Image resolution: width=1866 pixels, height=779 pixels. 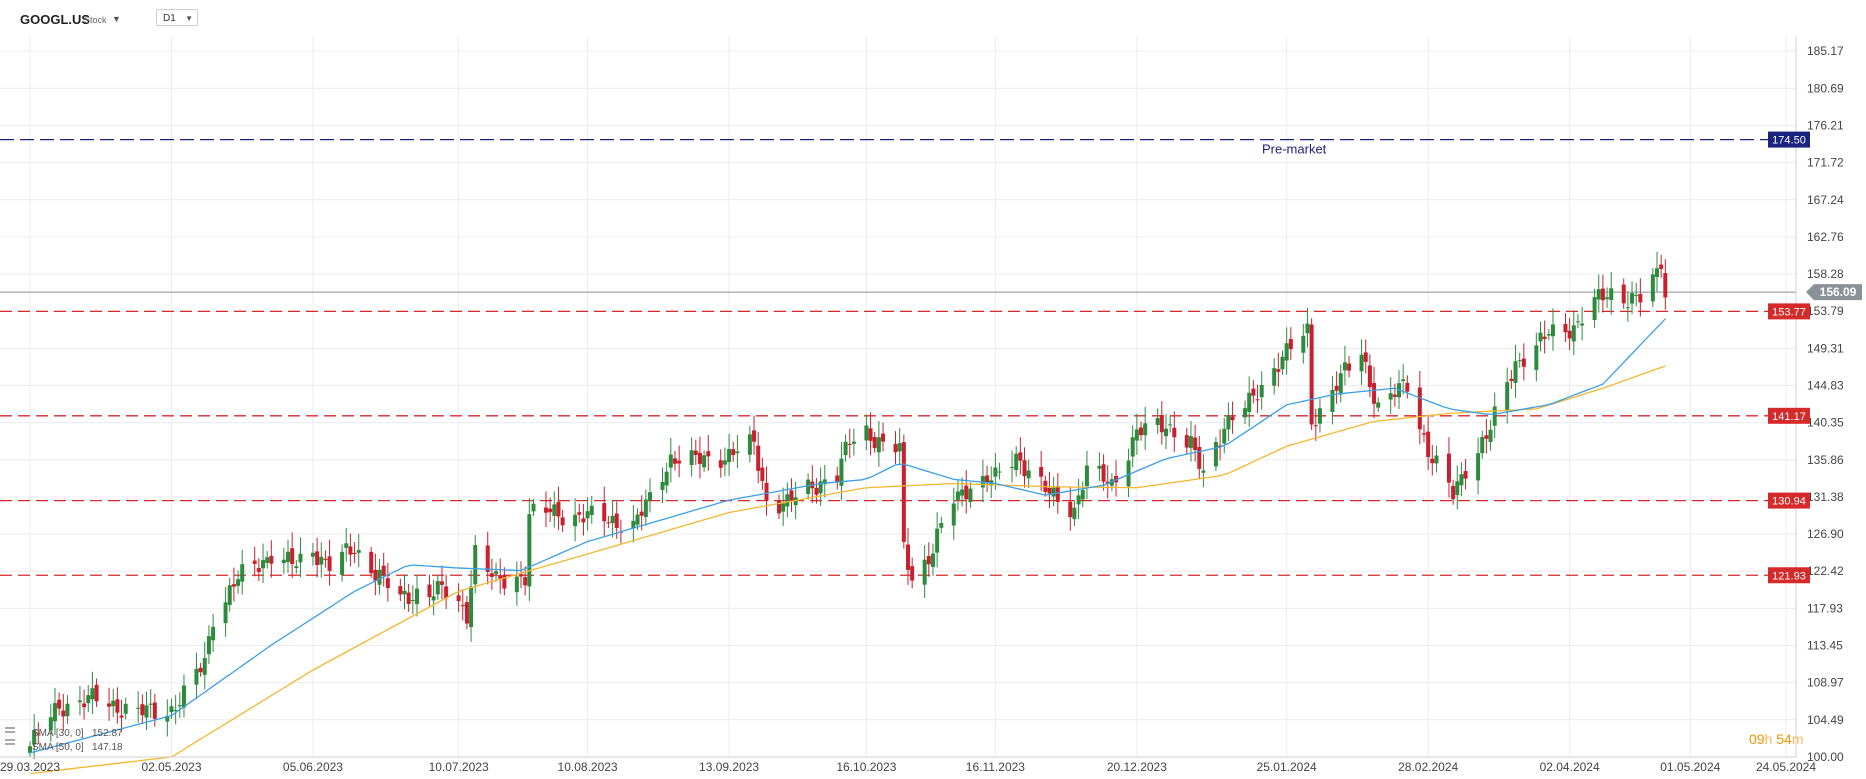 What do you see at coordinates (177, 17) in the screenshot?
I see `timeframe-select: D1 ▼` at bounding box center [177, 17].